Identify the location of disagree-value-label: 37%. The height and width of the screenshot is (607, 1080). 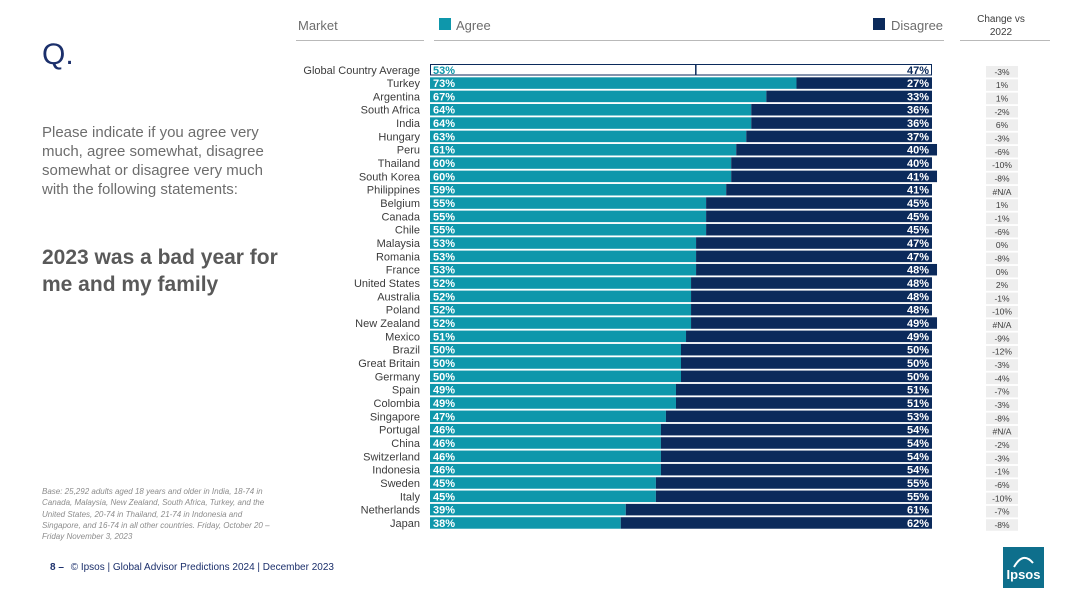
(918, 137).